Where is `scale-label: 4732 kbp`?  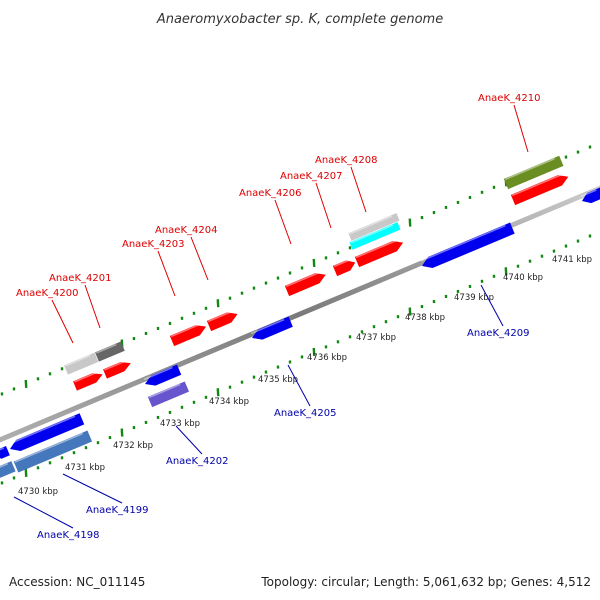
scale-label: 4732 kbp is located at coordinates (133, 446).